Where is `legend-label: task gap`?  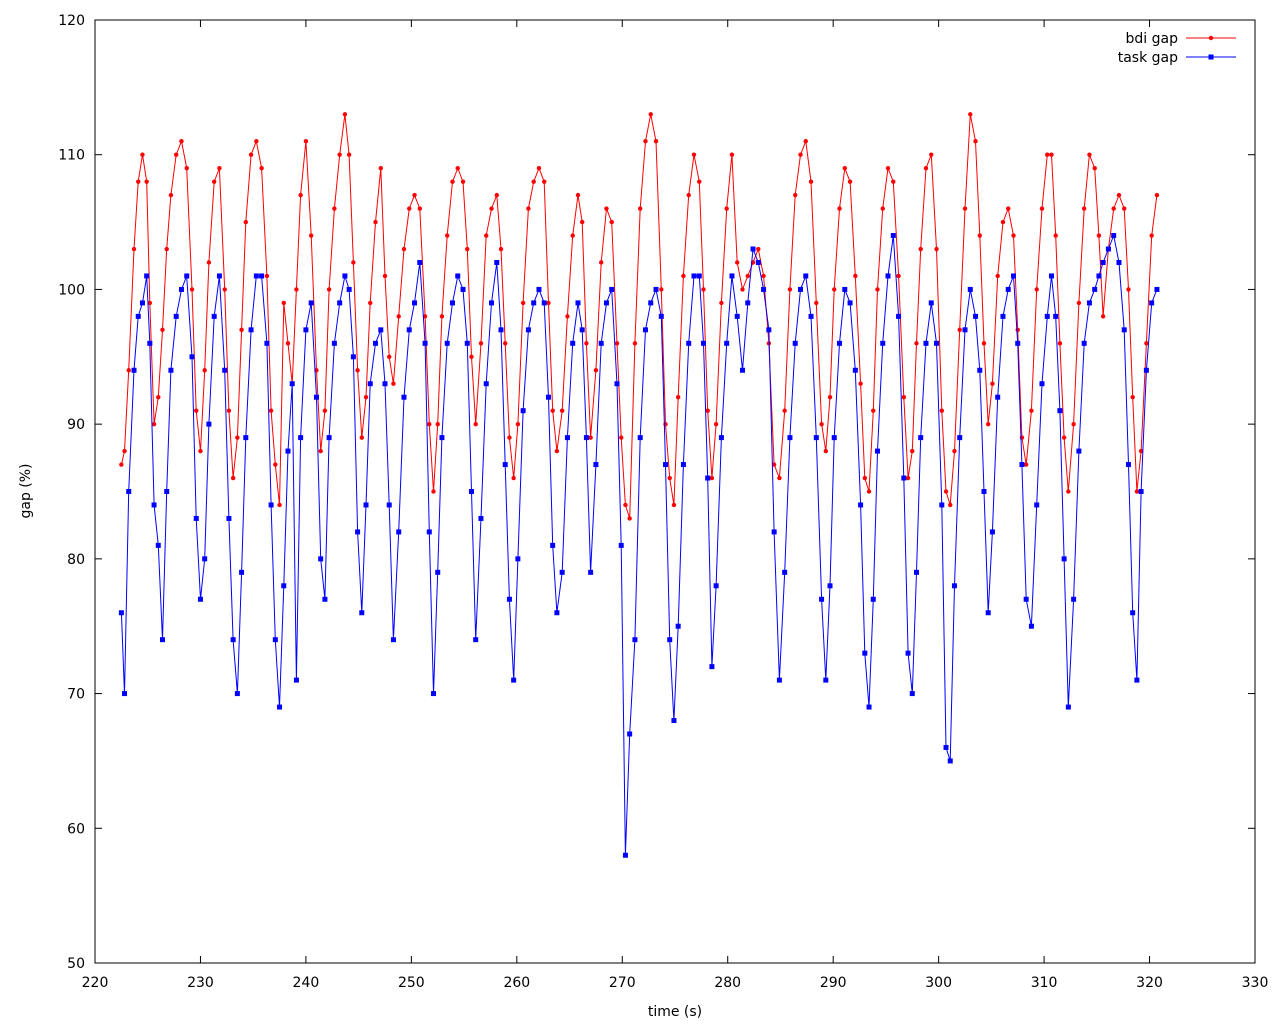 legend-label: task gap is located at coordinates (1148, 58).